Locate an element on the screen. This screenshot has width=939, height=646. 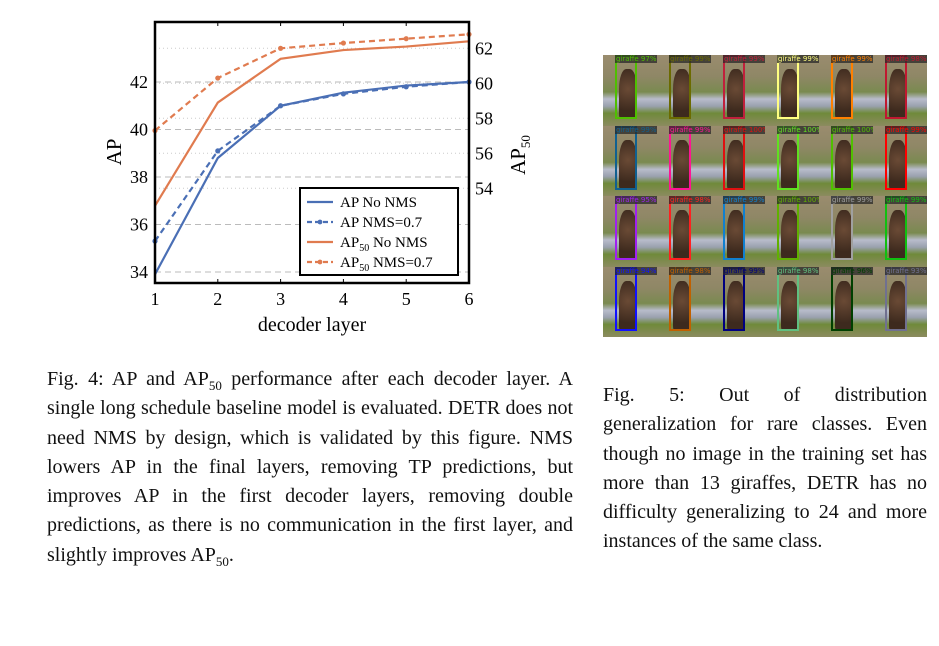
y2-axis-label: AP50 is located at coordinates (519, 155).